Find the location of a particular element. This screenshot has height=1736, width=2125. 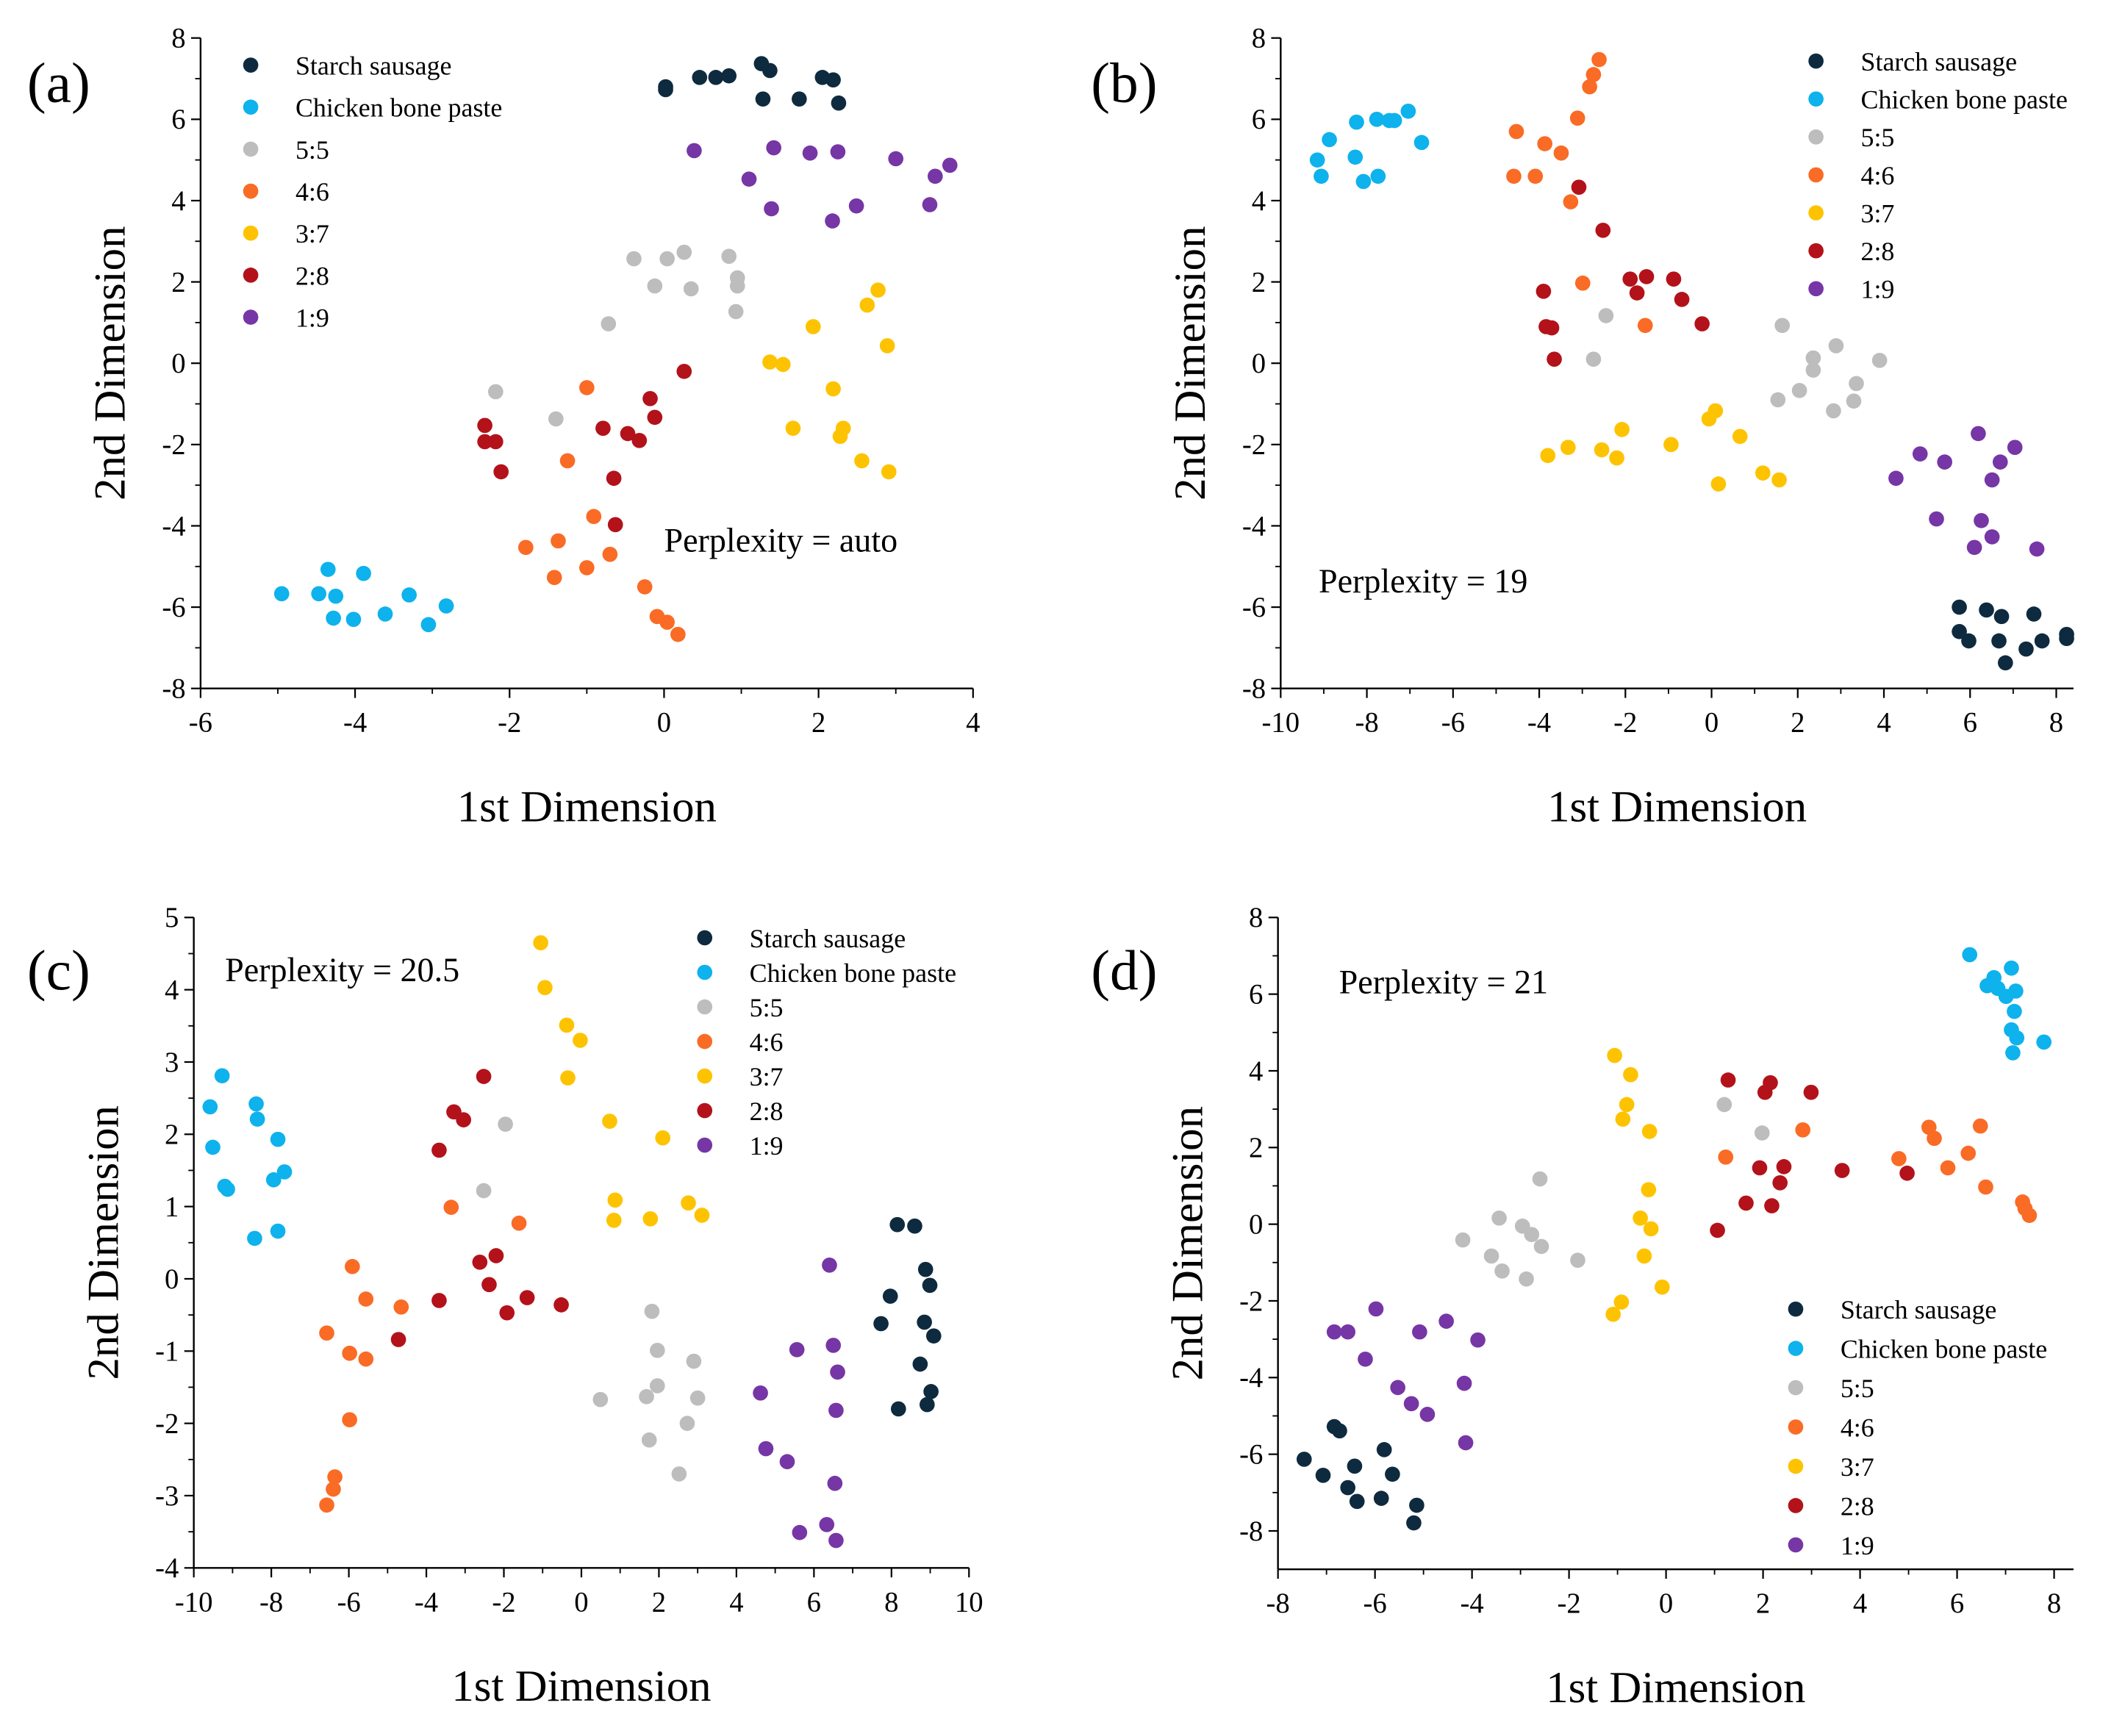

y-tick-label: -6 is located at coordinates (1254, 607).